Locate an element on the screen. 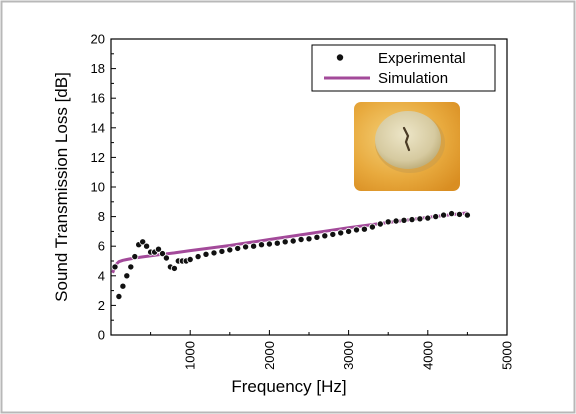 The height and width of the screenshot is (414, 576). x-axis-label: Frequency [Hz] is located at coordinates (288, 386).